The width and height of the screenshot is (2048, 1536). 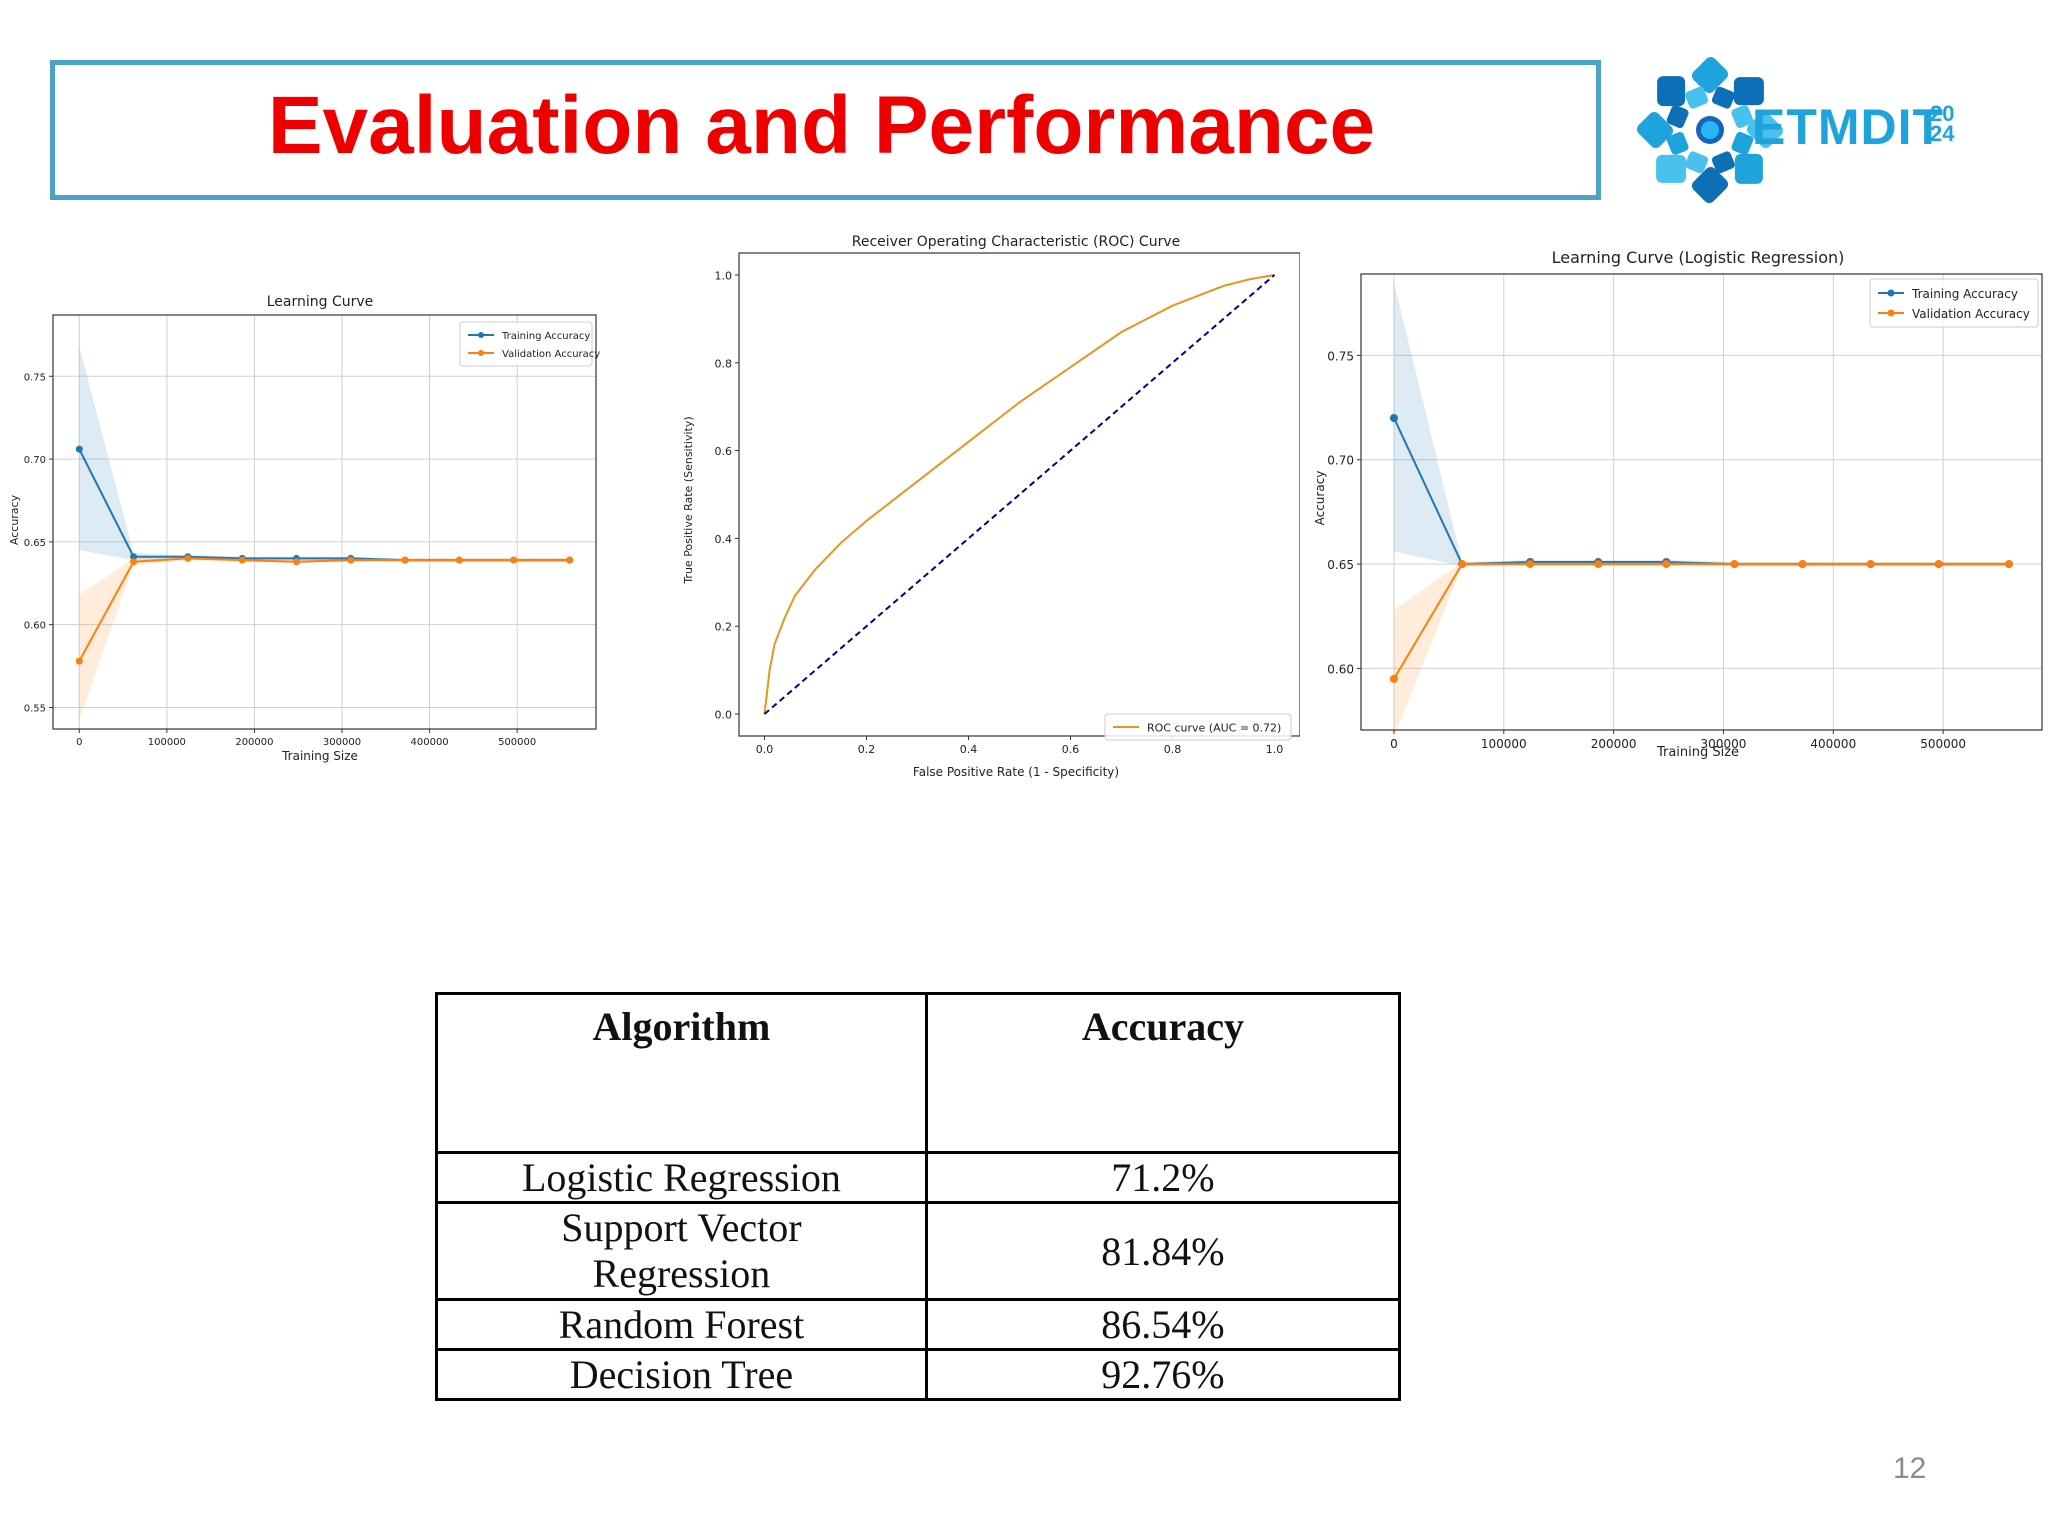 I want to click on x-tick-label: 0.6, so click(x=1071, y=749).